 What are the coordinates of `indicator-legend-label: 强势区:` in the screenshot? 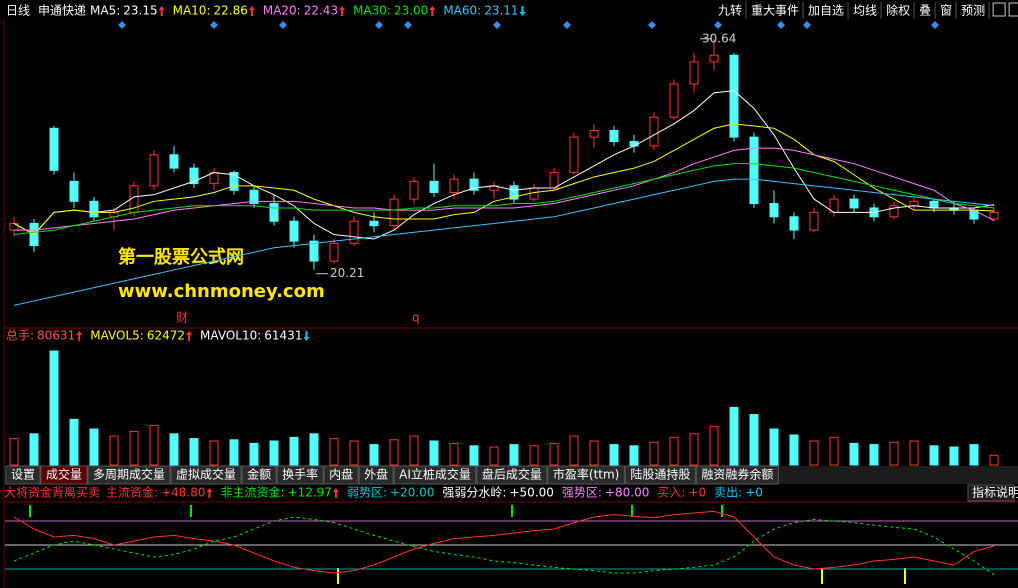 It's located at (582, 493).